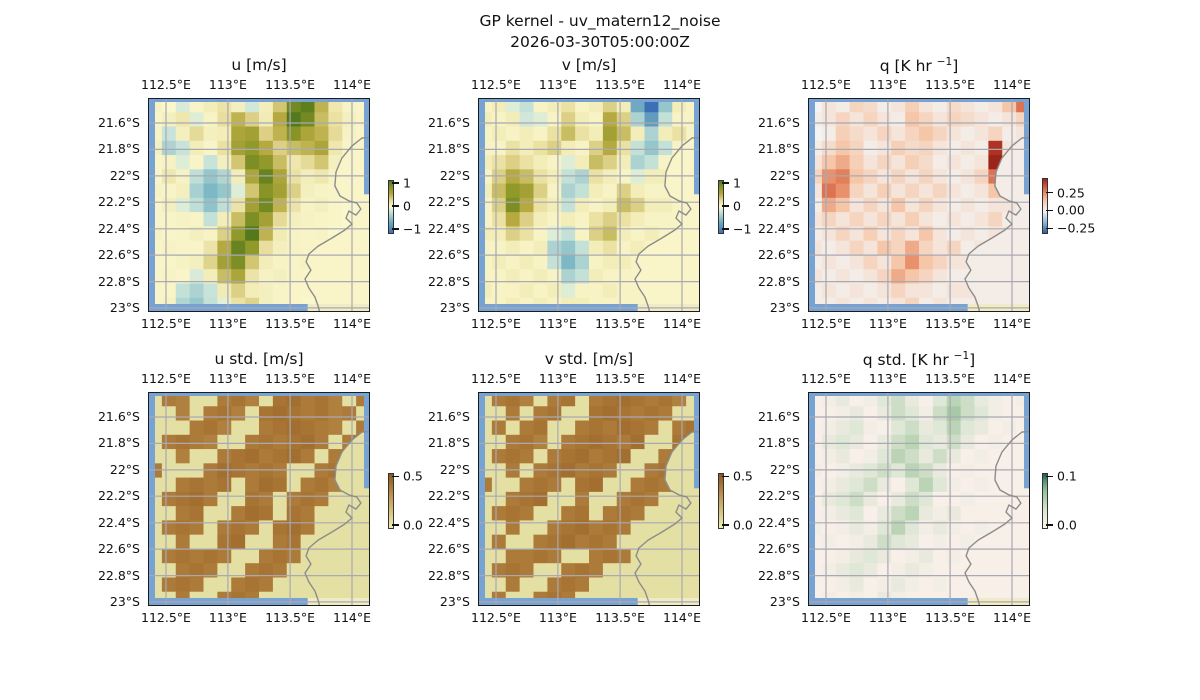  I want to click on ytick-v_std-2: 22°S, so click(454, 469).